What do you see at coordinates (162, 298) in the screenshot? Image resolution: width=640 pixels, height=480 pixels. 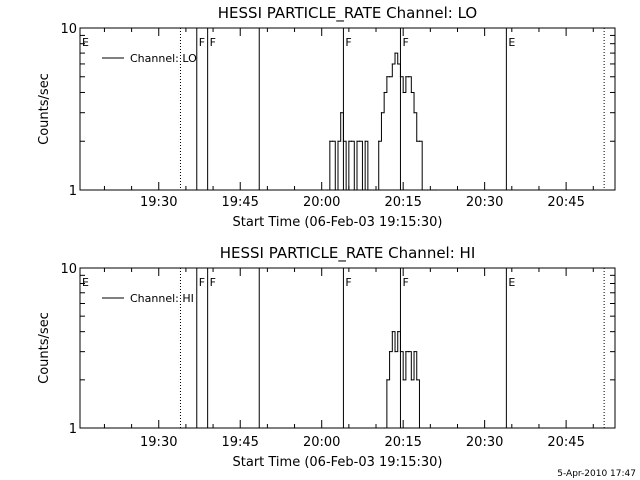 I see `legend-entry: Channel: HI` at bounding box center [162, 298].